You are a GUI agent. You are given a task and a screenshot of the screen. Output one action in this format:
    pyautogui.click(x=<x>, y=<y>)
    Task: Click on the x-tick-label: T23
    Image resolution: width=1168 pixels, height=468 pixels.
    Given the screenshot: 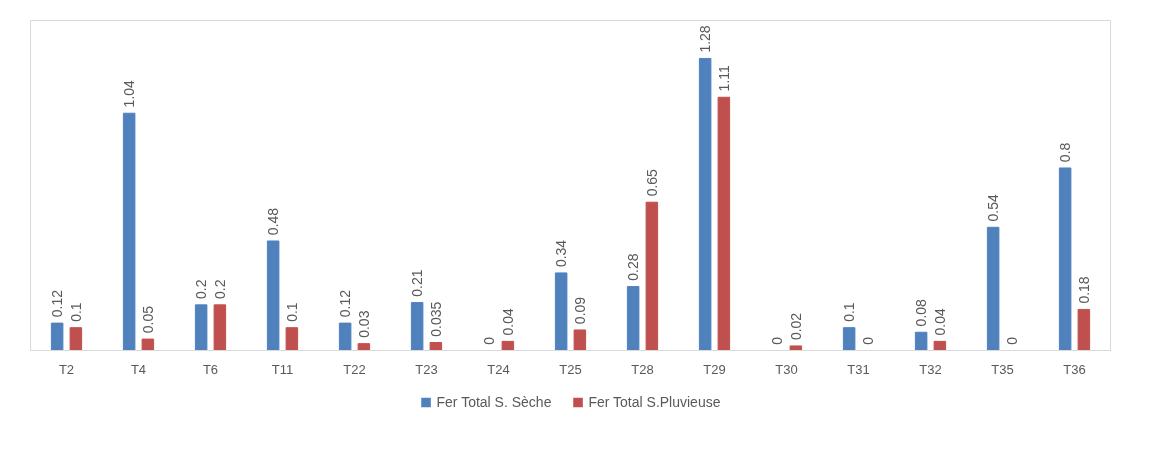 What is the action you would take?
    pyautogui.click(x=426, y=369)
    